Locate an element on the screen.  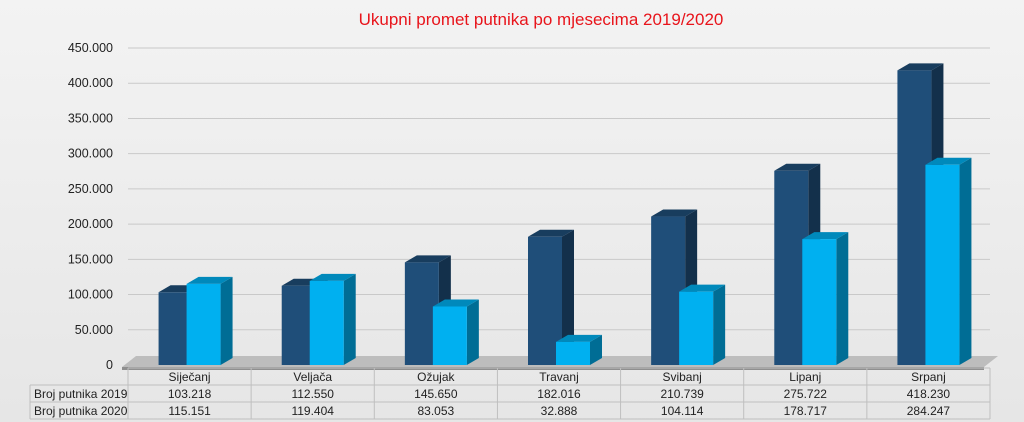
table-value: 32.888 is located at coordinates (559, 411).